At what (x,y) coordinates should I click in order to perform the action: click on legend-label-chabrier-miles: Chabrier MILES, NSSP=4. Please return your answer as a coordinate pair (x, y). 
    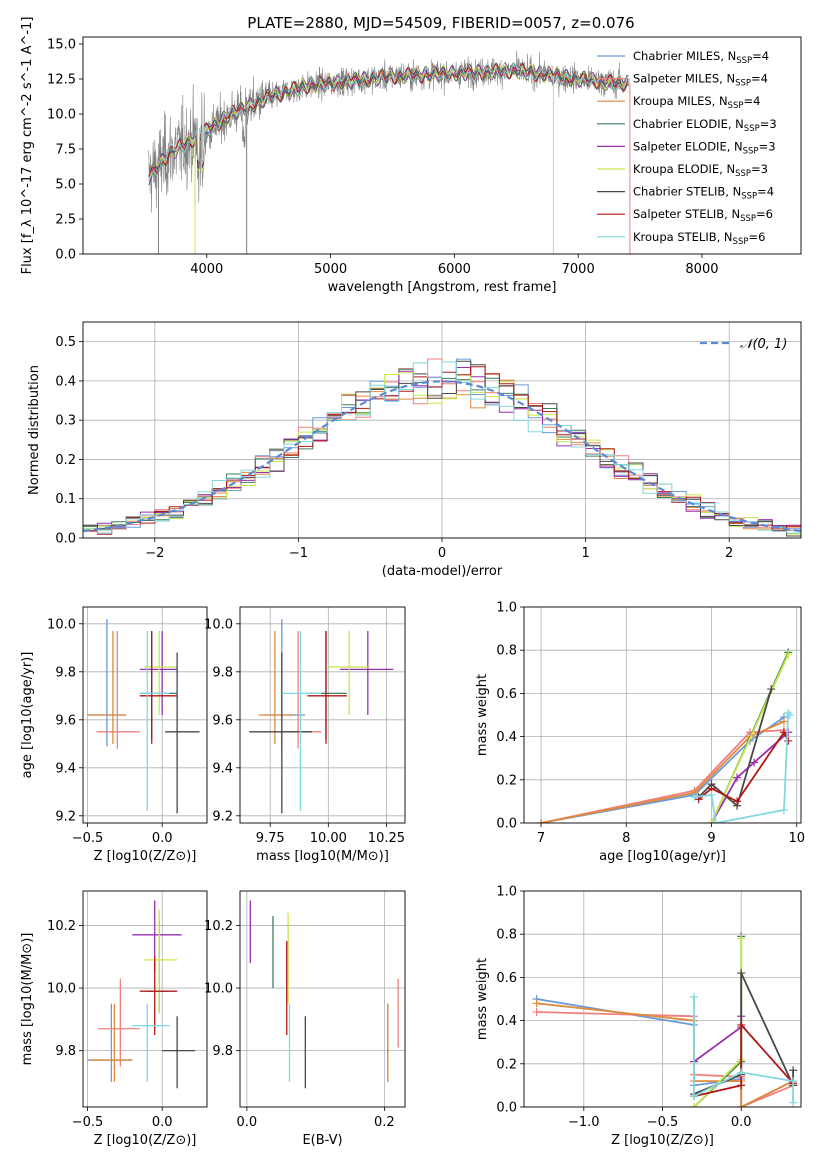
    Looking at the image, I should click on (701, 57).